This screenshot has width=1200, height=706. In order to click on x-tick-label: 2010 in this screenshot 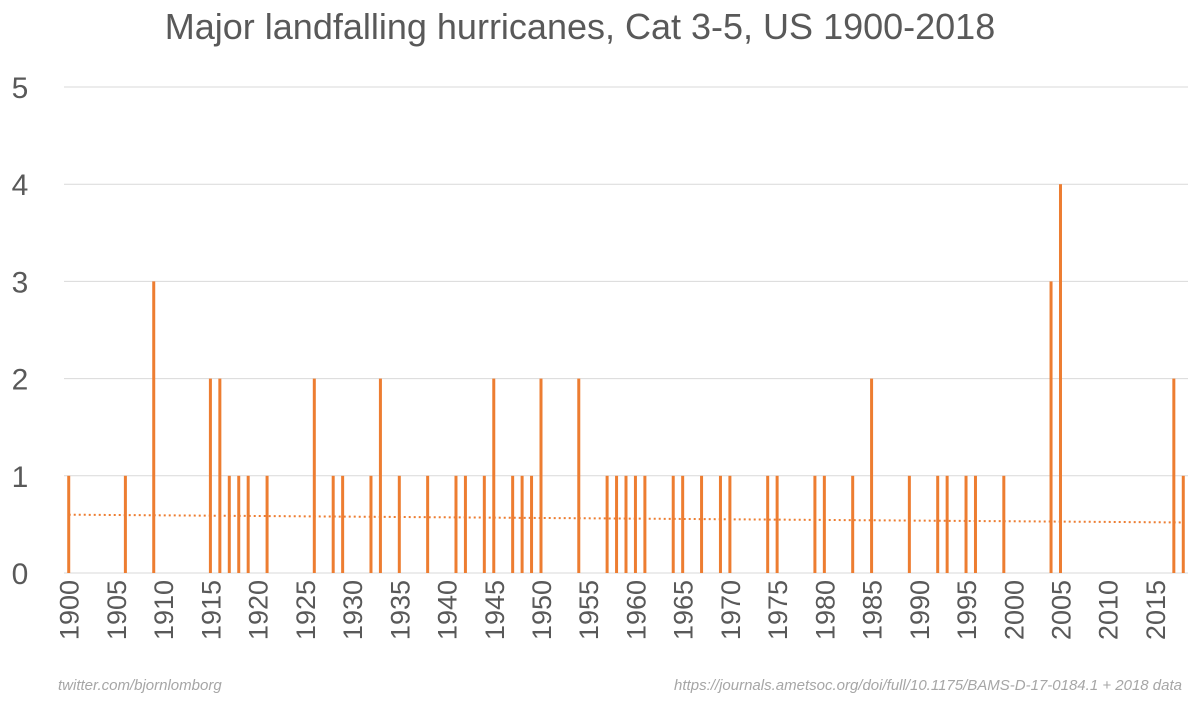, I will do `click(1109, 610)`.